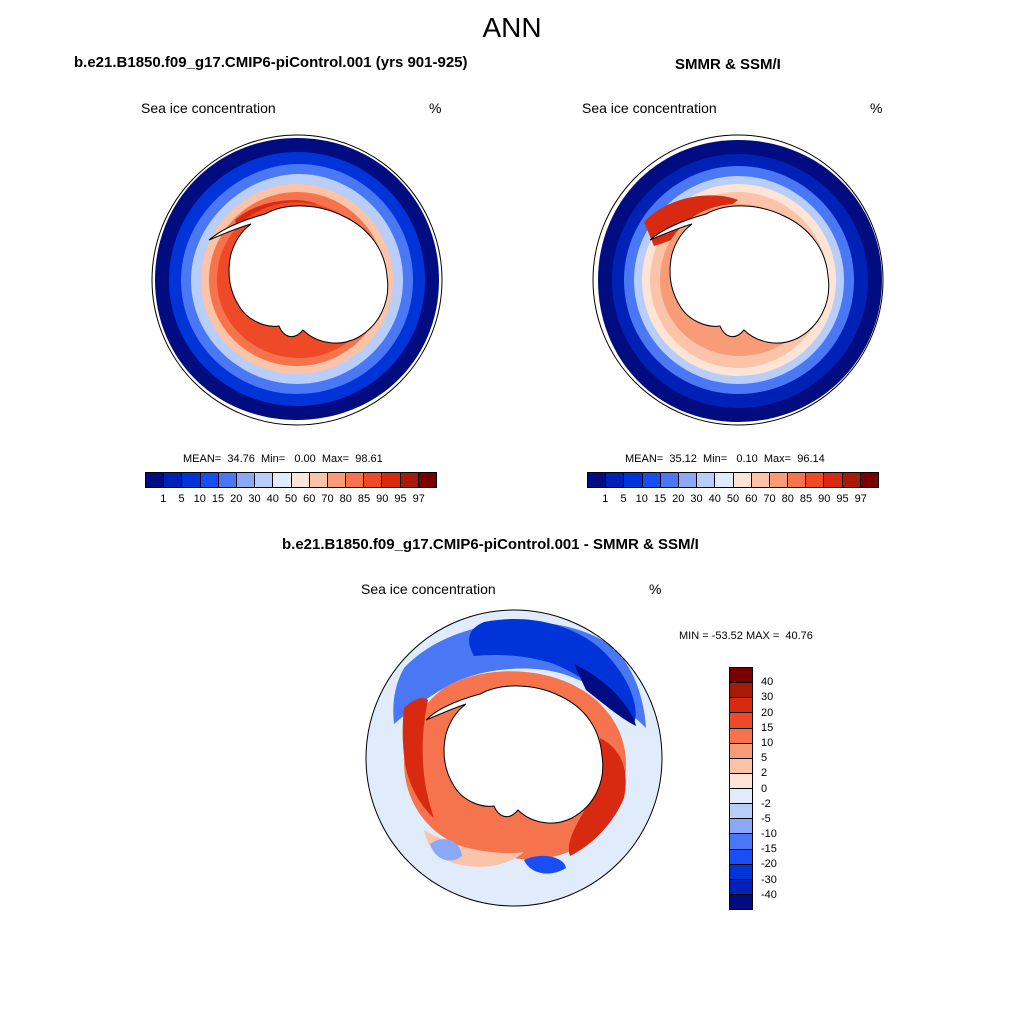 This screenshot has width=1024, height=1024. I want to click on model-colorbar, so click(291, 480).